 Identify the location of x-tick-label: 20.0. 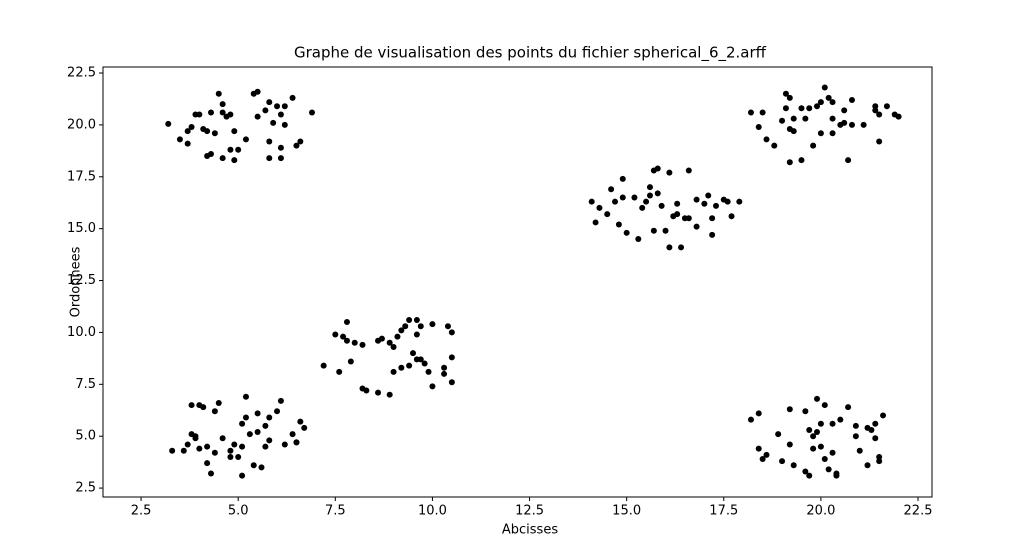
(820, 511).